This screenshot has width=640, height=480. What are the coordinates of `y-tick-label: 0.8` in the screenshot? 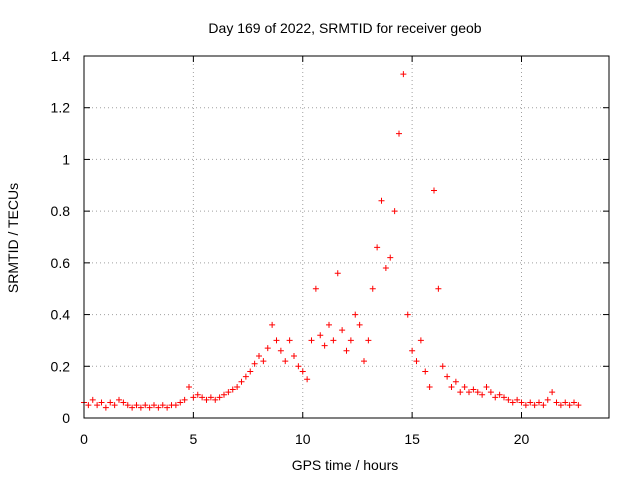 It's located at (61, 211).